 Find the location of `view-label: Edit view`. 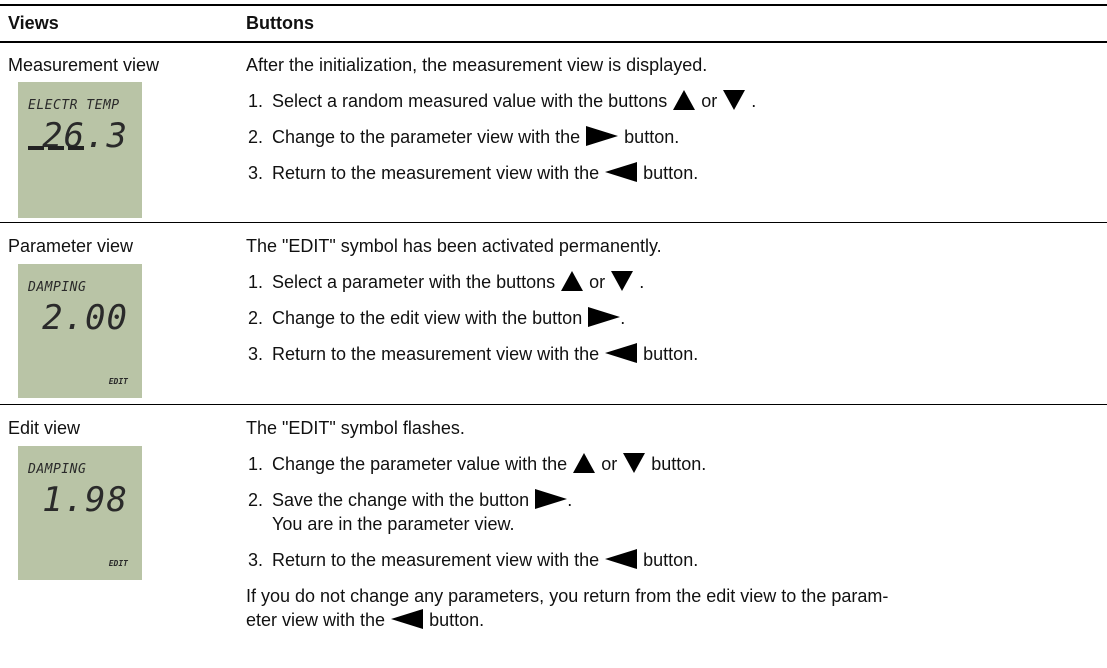

view-label: Edit view is located at coordinates (44, 428).